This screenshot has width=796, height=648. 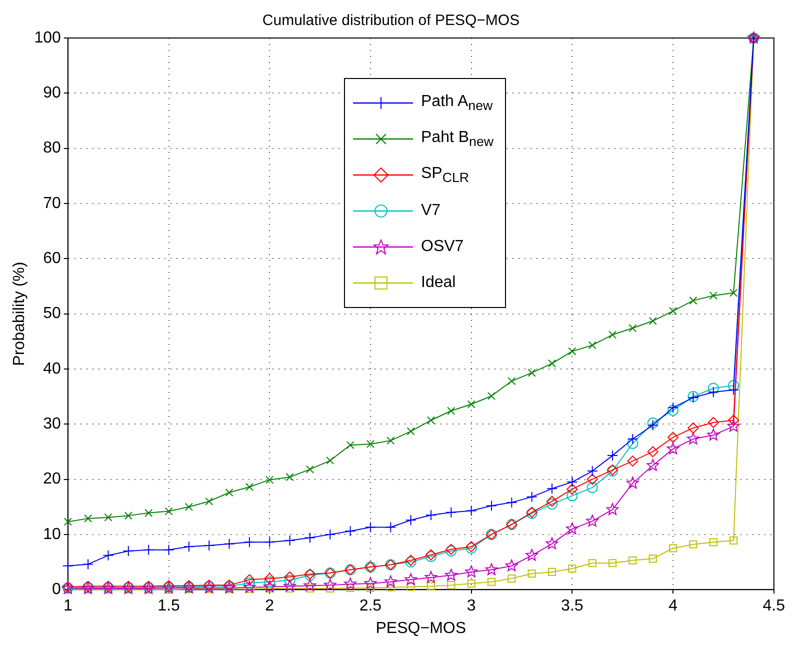 What do you see at coordinates (56, 589) in the screenshot?
I see `y-tick-label: 0` at bounding box center [56, 589].